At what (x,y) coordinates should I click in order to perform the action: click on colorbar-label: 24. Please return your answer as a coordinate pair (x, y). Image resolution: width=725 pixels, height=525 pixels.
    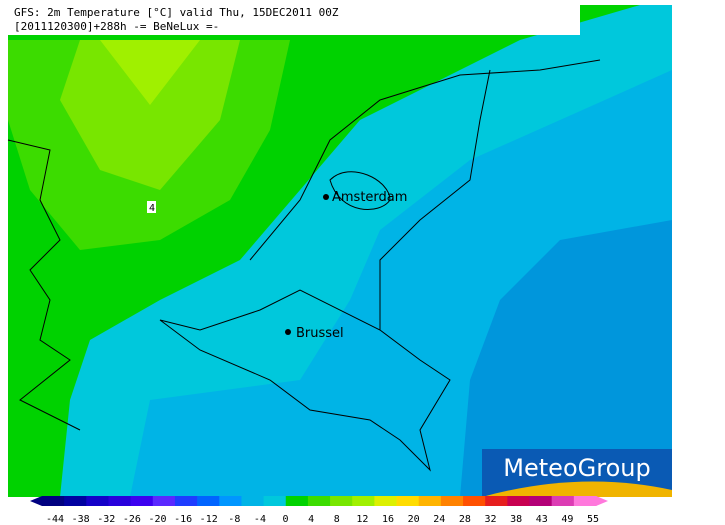
    Looking at the image, I should click on (439, 519).